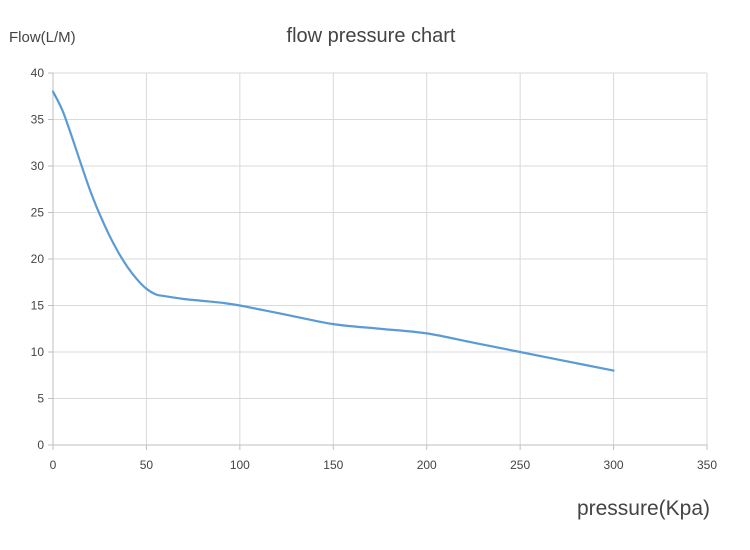 The width and height of the screenshot is (750, 550). Describe the element at coordinates (707, 465) in the screenshot. I see `x-tick-label-7: 350` at that location.